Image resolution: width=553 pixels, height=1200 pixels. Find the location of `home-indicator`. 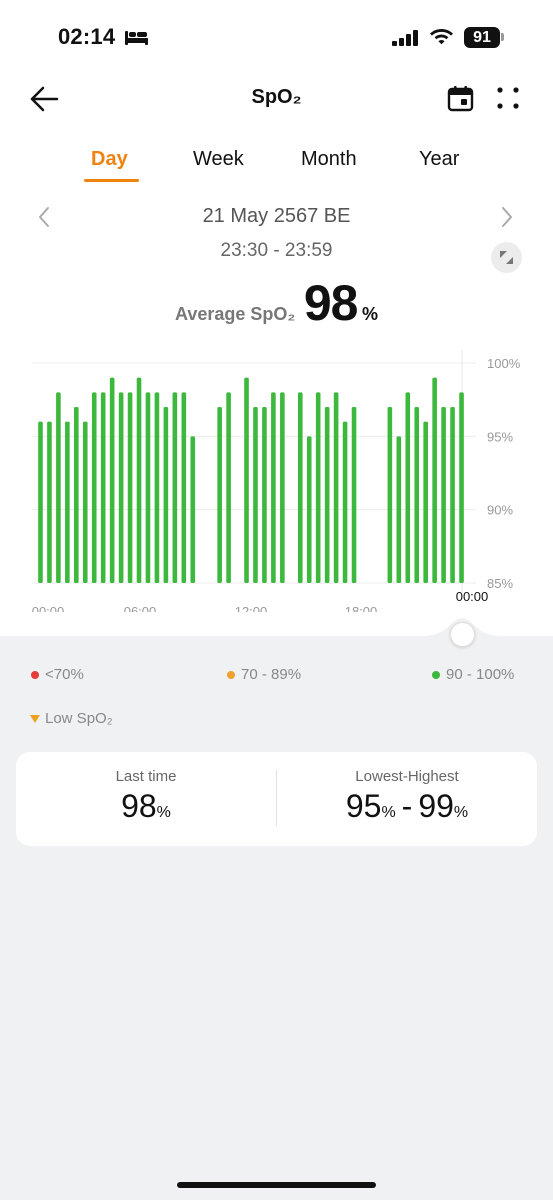

home-indicator is located at coordinates (276, 1185).